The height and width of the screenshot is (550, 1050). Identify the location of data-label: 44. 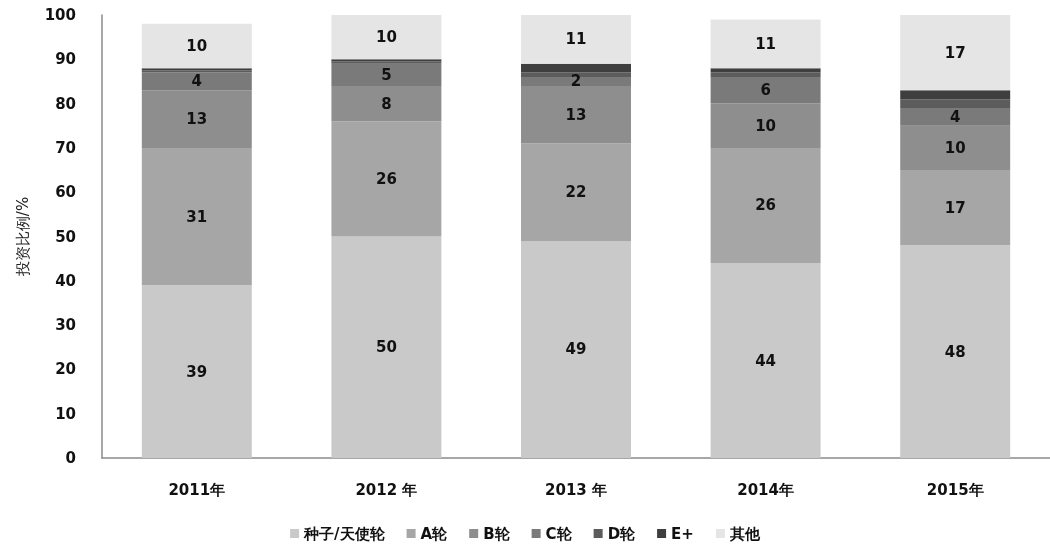
(766, 360).